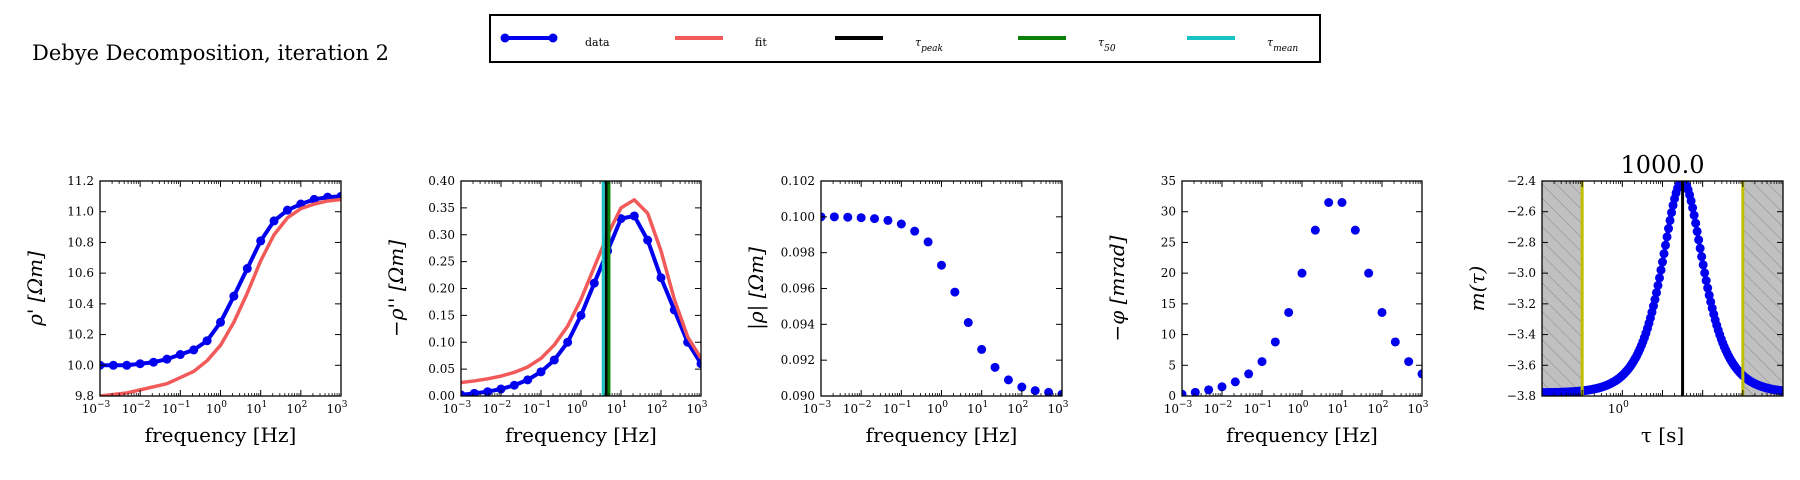 This screenshot has height=480, width=1800. Describe the element at coordinates (905, 38) in the screenshot. I see `legend-frame` at that location.